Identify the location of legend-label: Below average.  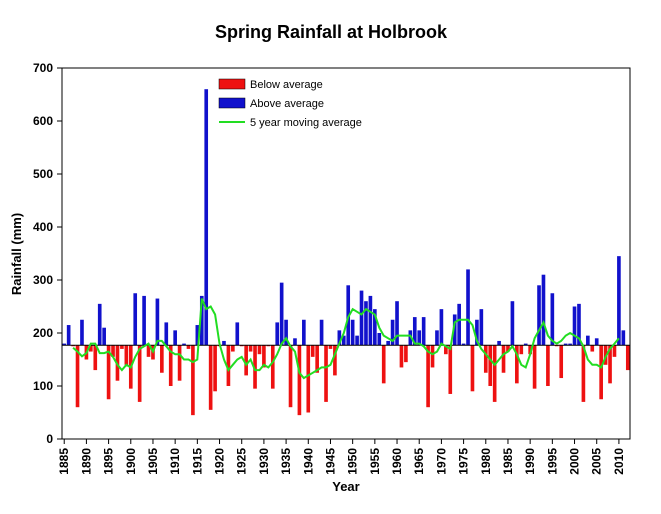
(286, 85).